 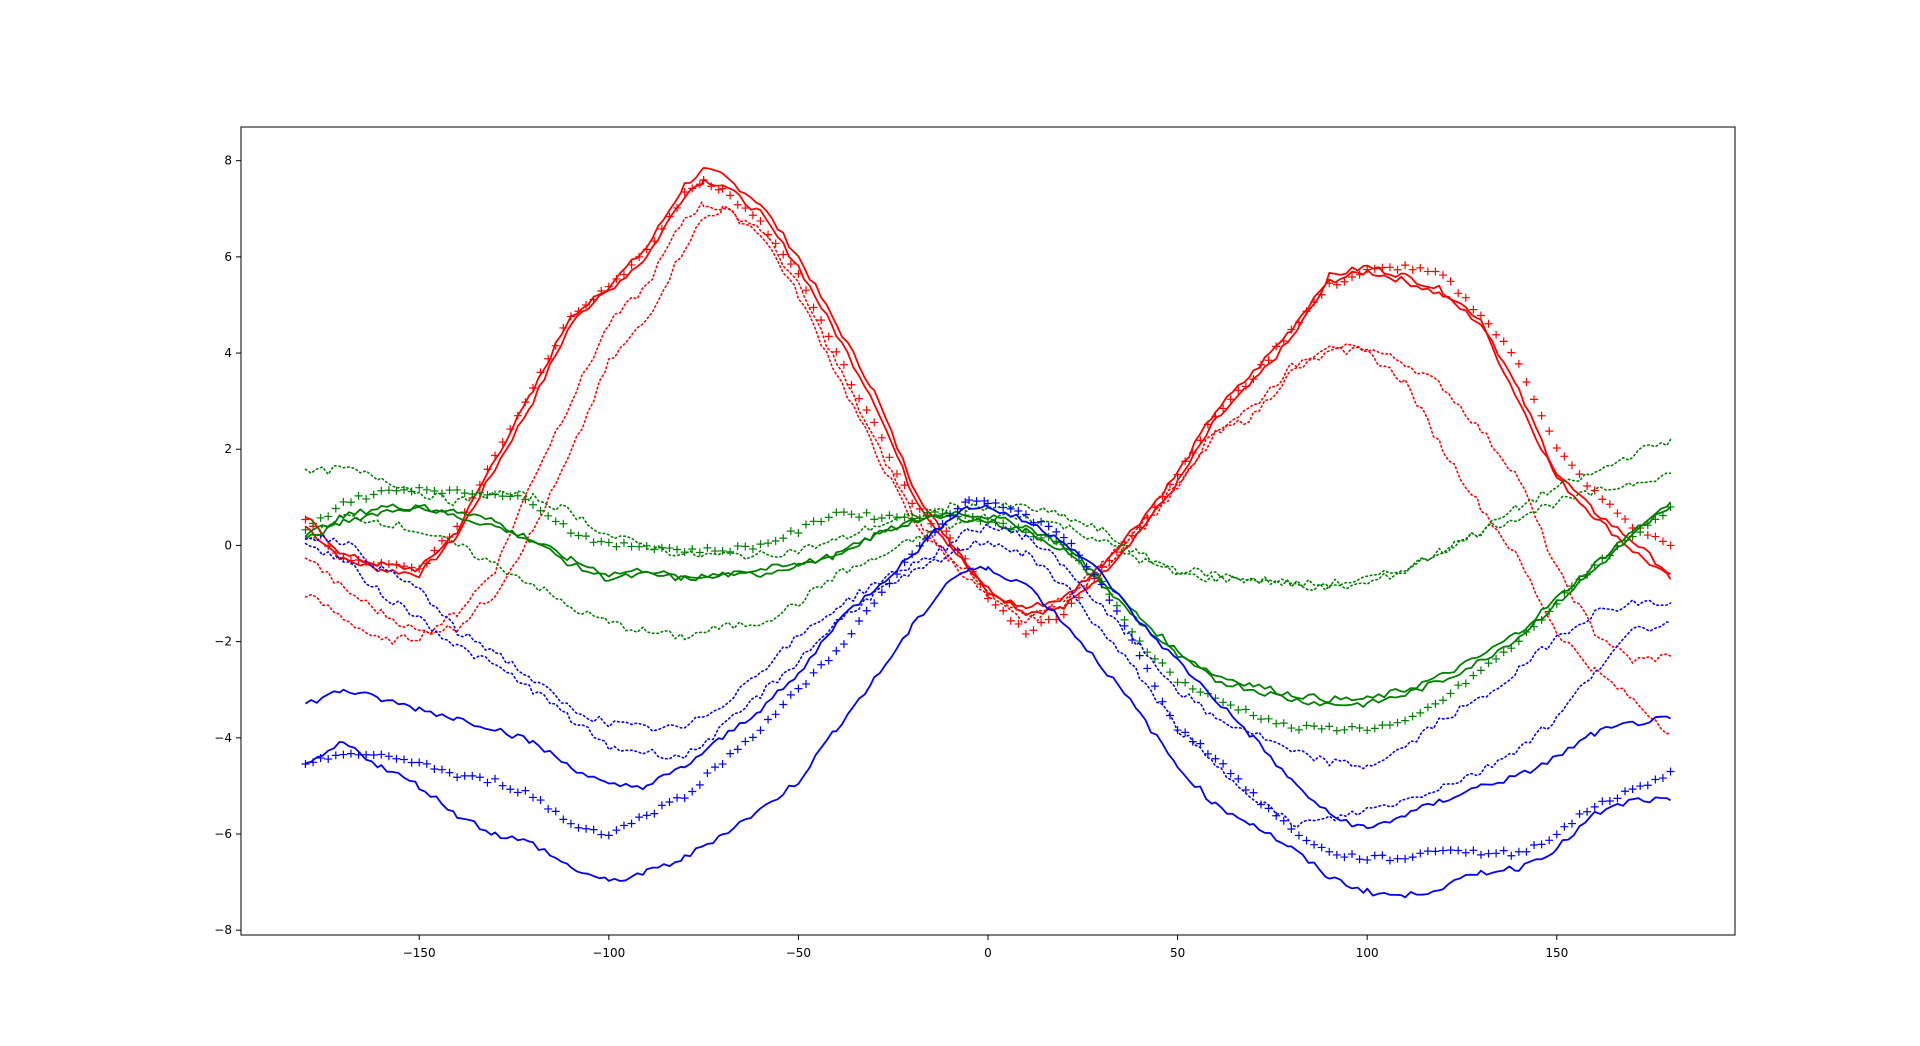 I want to click on y-tick-label: −2, so click(x=223, y=642).